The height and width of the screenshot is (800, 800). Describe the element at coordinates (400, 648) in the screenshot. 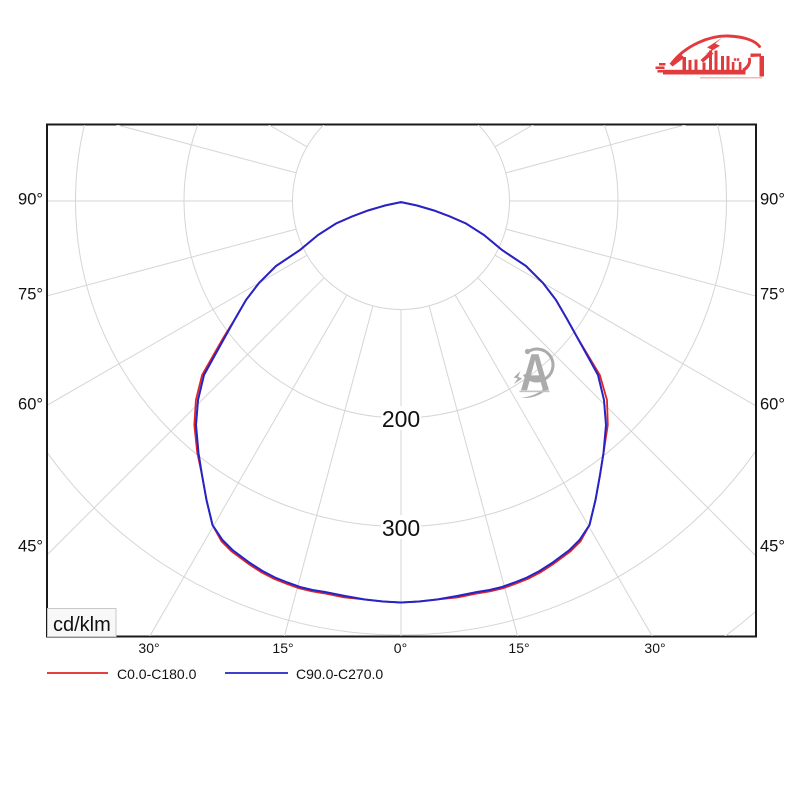

I see `svg-text: 0°` at that location.